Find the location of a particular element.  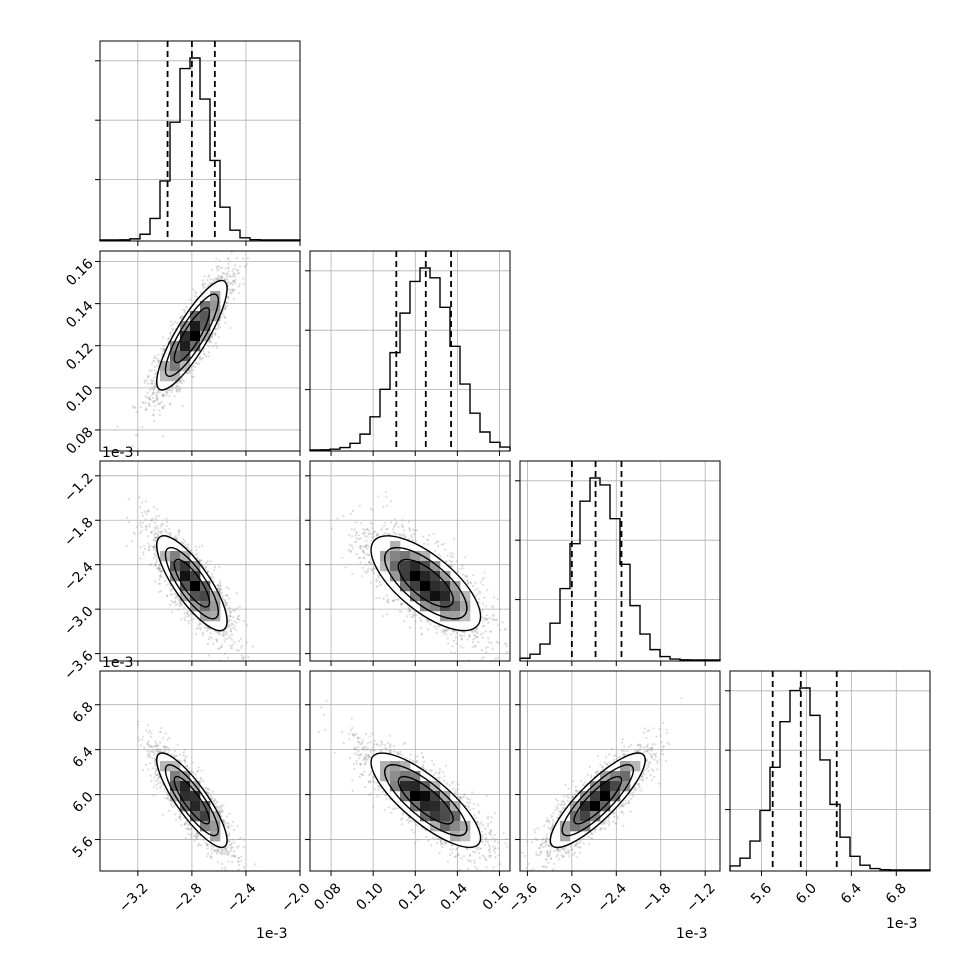

x-tick-label-p1: −3.2 is located at coordinates (133, 897).